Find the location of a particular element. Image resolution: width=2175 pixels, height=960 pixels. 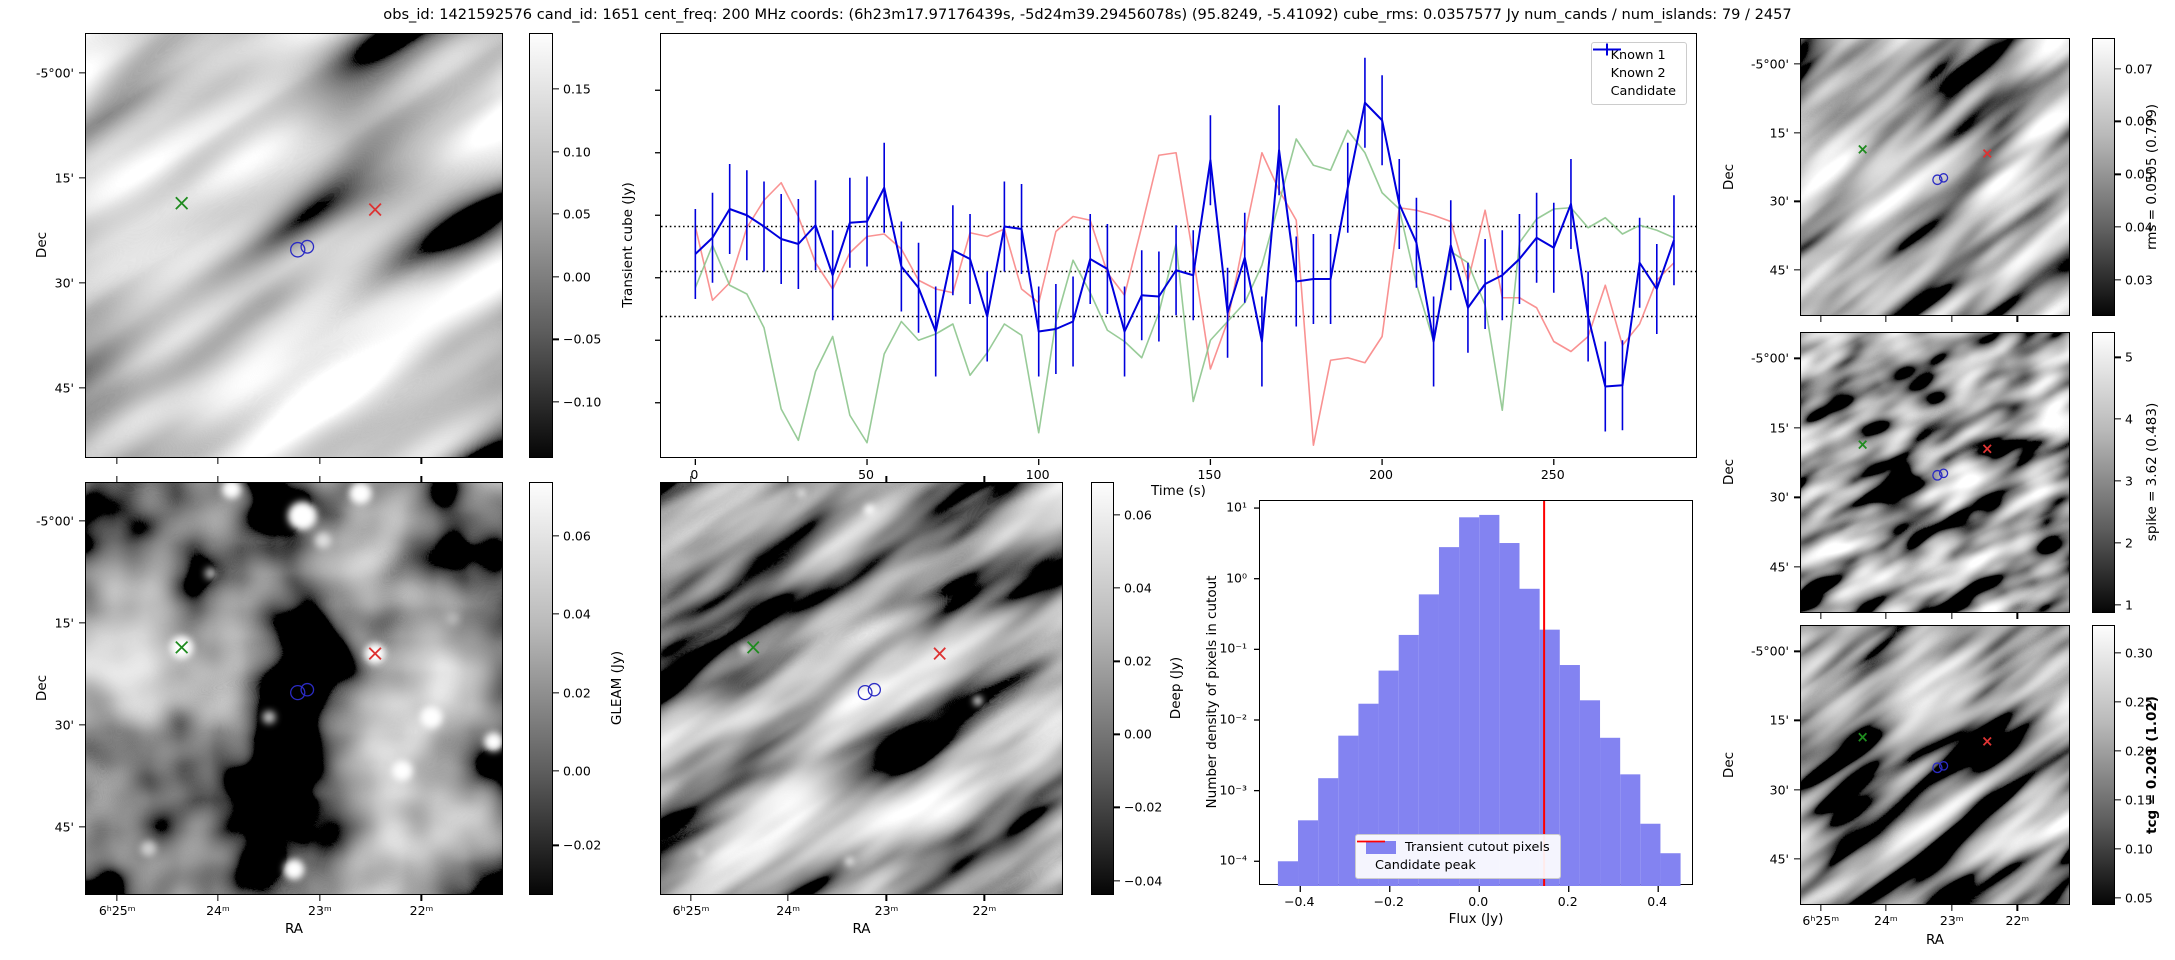

ra-axis-label-tcg: RA is located at coordinates (1935, 940).